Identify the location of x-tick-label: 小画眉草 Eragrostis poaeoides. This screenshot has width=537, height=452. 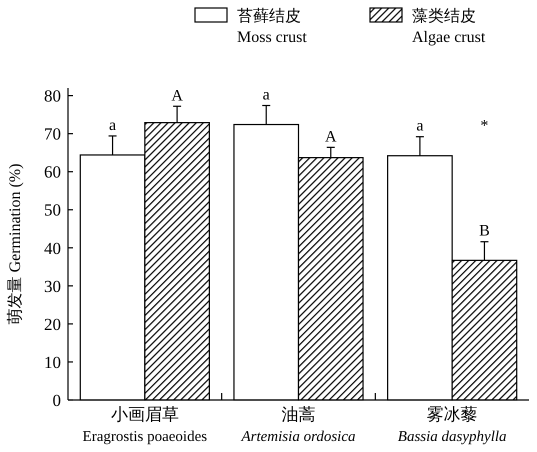
(145, 425).